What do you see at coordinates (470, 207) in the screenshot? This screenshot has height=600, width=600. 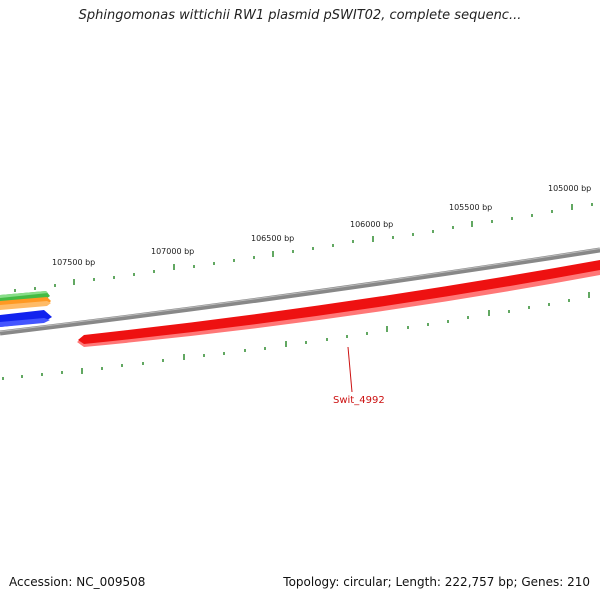 I see `scale-label: 105500 bp` at bounding box center [470, 207].